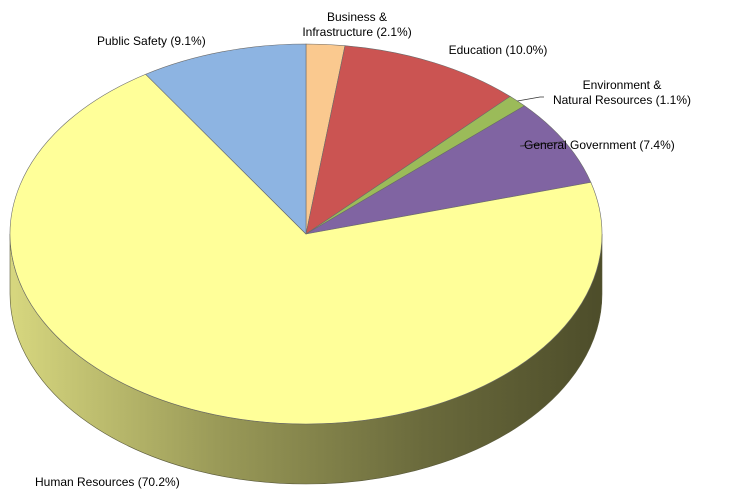 This screenshot has width=746, height=491. Describe the element at coordinates (498, 50) in the screenshot. I see `slice-label: Education (10.0%)` at that location.